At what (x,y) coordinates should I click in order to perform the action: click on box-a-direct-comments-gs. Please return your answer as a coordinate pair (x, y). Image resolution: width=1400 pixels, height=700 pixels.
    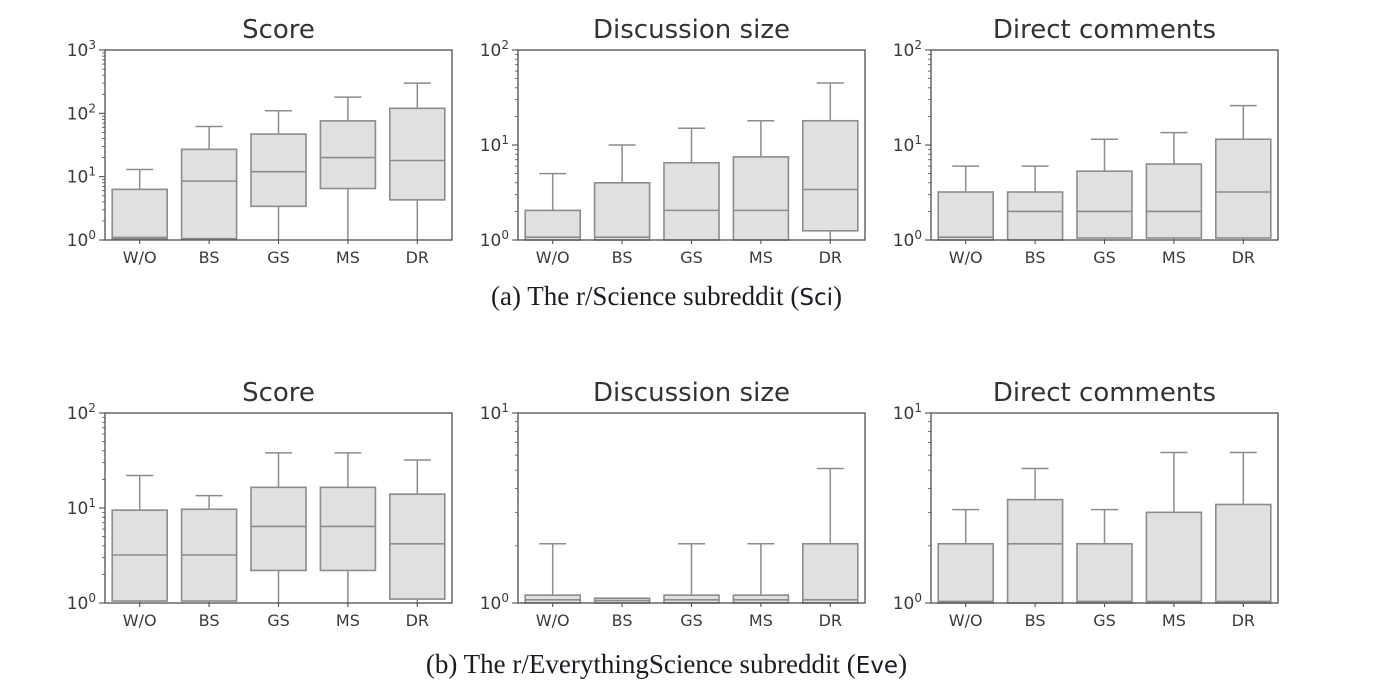
    Looking at the image, I should click on (1104, 189).